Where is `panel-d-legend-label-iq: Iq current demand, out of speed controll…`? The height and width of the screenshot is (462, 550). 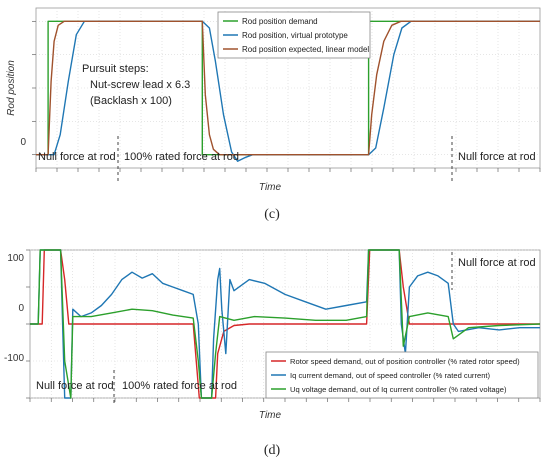 panel-d-legend-label-iq: Iq current demand, out of speed controll… is located at coordinates (390, 375).